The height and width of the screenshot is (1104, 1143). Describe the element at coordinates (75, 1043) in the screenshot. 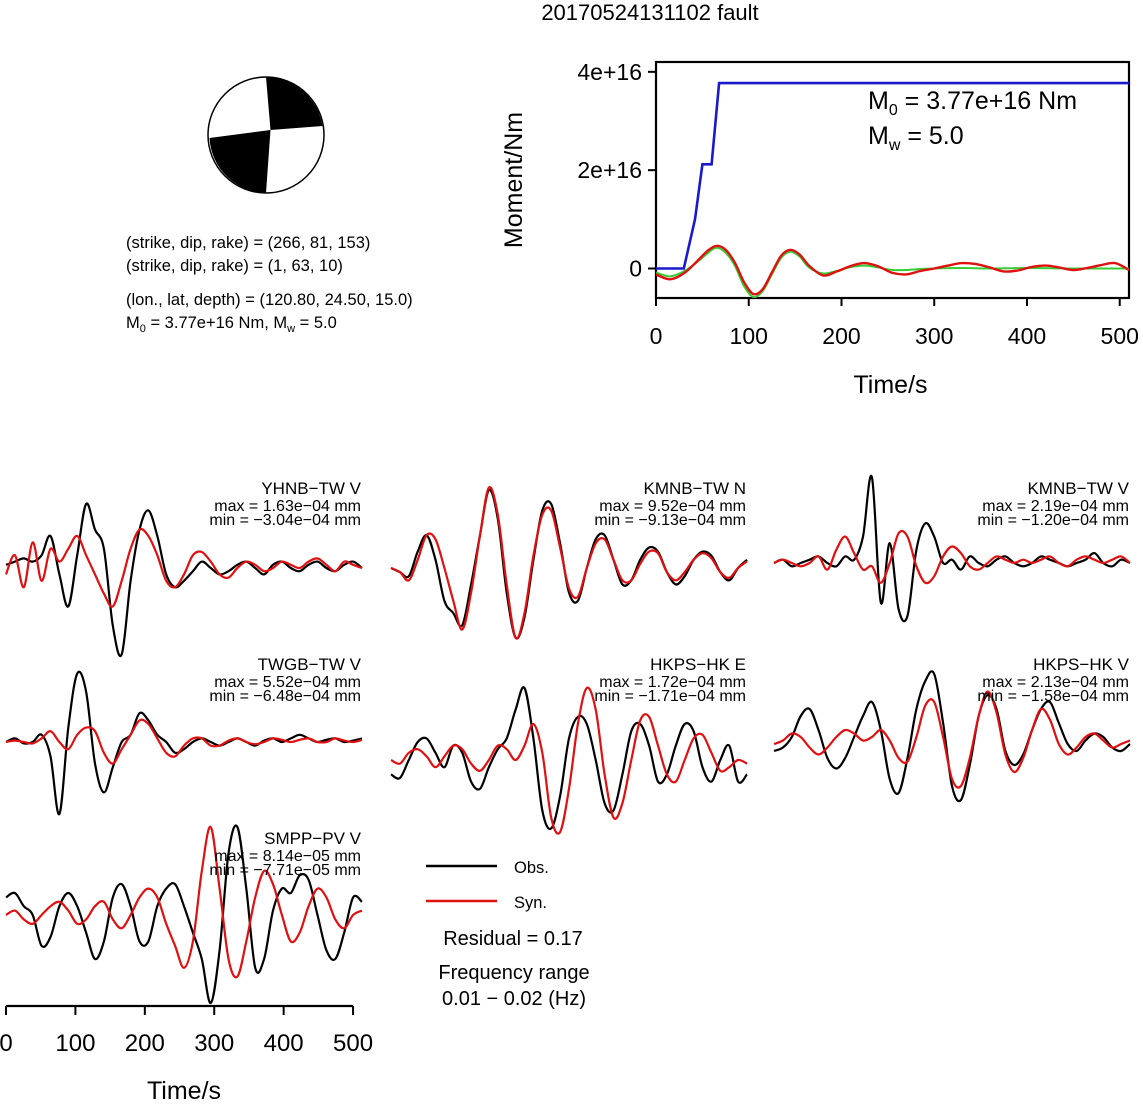

I see `waveform-x-tick-label: 100` at that location.